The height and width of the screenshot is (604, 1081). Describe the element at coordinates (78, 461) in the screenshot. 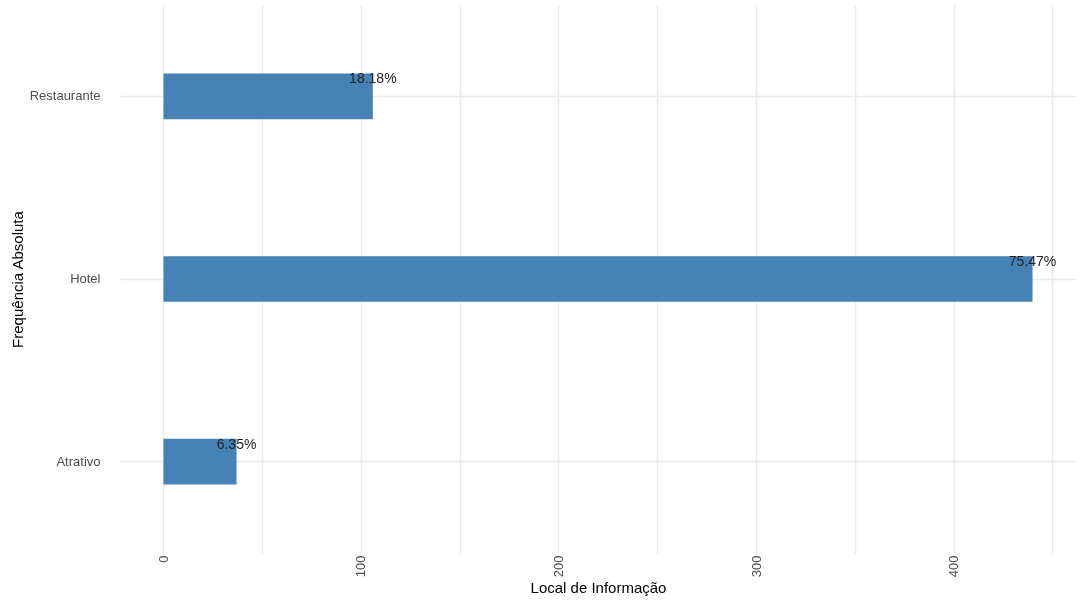

I see `y-tick-label: Atrativo` at that location.